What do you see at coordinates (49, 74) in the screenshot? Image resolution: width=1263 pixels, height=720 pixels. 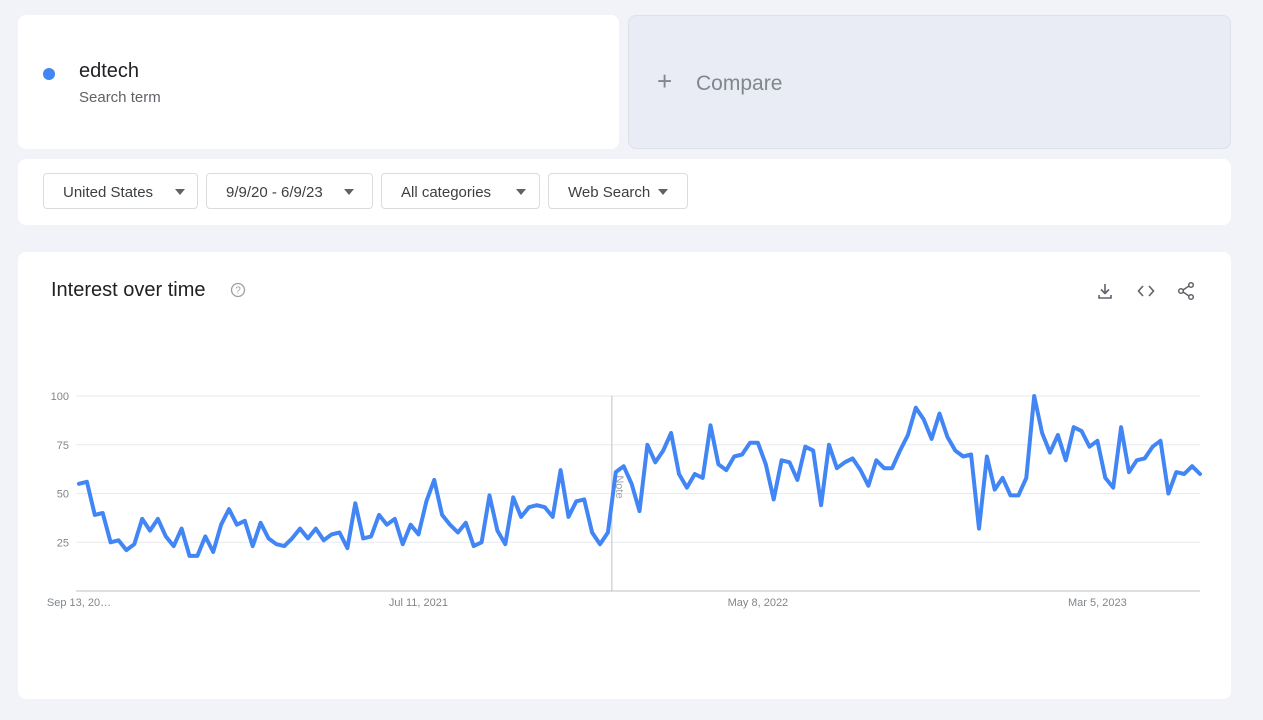 I see `series-color-dot` at bounding box center [49, 74].